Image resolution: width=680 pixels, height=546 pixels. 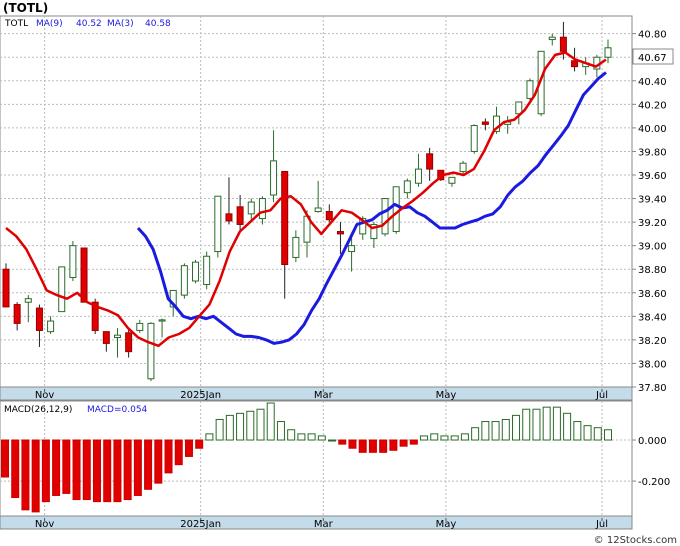 I want to click on chart-title: (TOTL), so click(x=25, y=8).